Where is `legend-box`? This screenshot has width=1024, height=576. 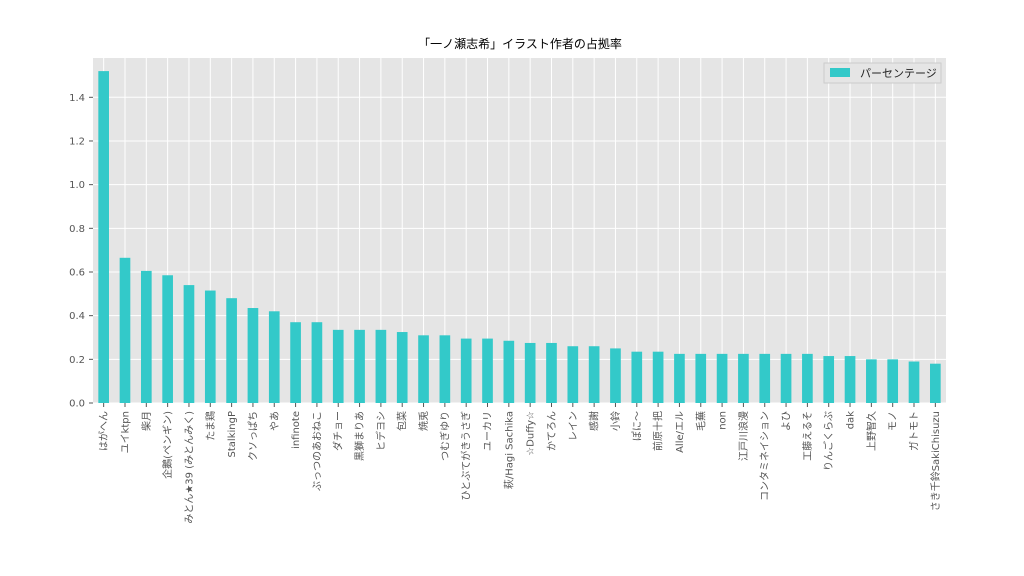
legend-box is located at coordinates (882, 73).